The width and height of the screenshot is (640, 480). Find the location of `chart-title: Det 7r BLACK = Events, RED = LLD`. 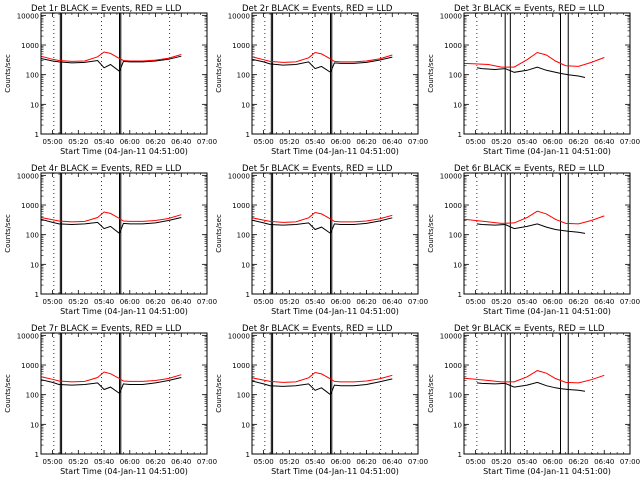

chart-title: Det 7r BLACK = Events, RED = LLD is located at coordinates (106, 329).